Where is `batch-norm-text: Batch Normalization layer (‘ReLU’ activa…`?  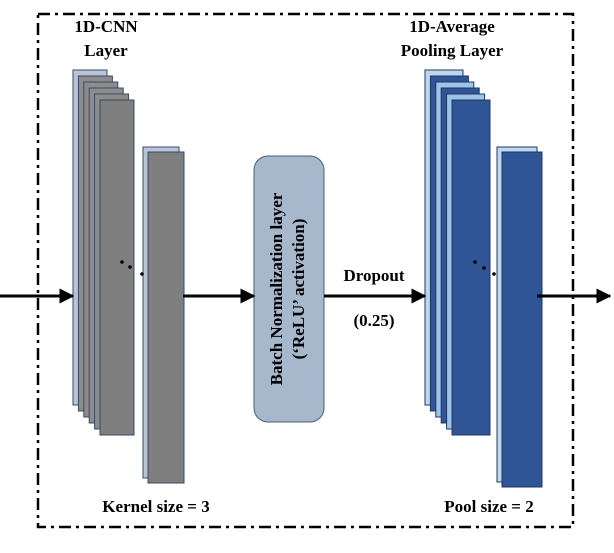
batch-norm-text: Batch Normalization layer (‘ReLU’ activa… is located at coordinates (287, 288).